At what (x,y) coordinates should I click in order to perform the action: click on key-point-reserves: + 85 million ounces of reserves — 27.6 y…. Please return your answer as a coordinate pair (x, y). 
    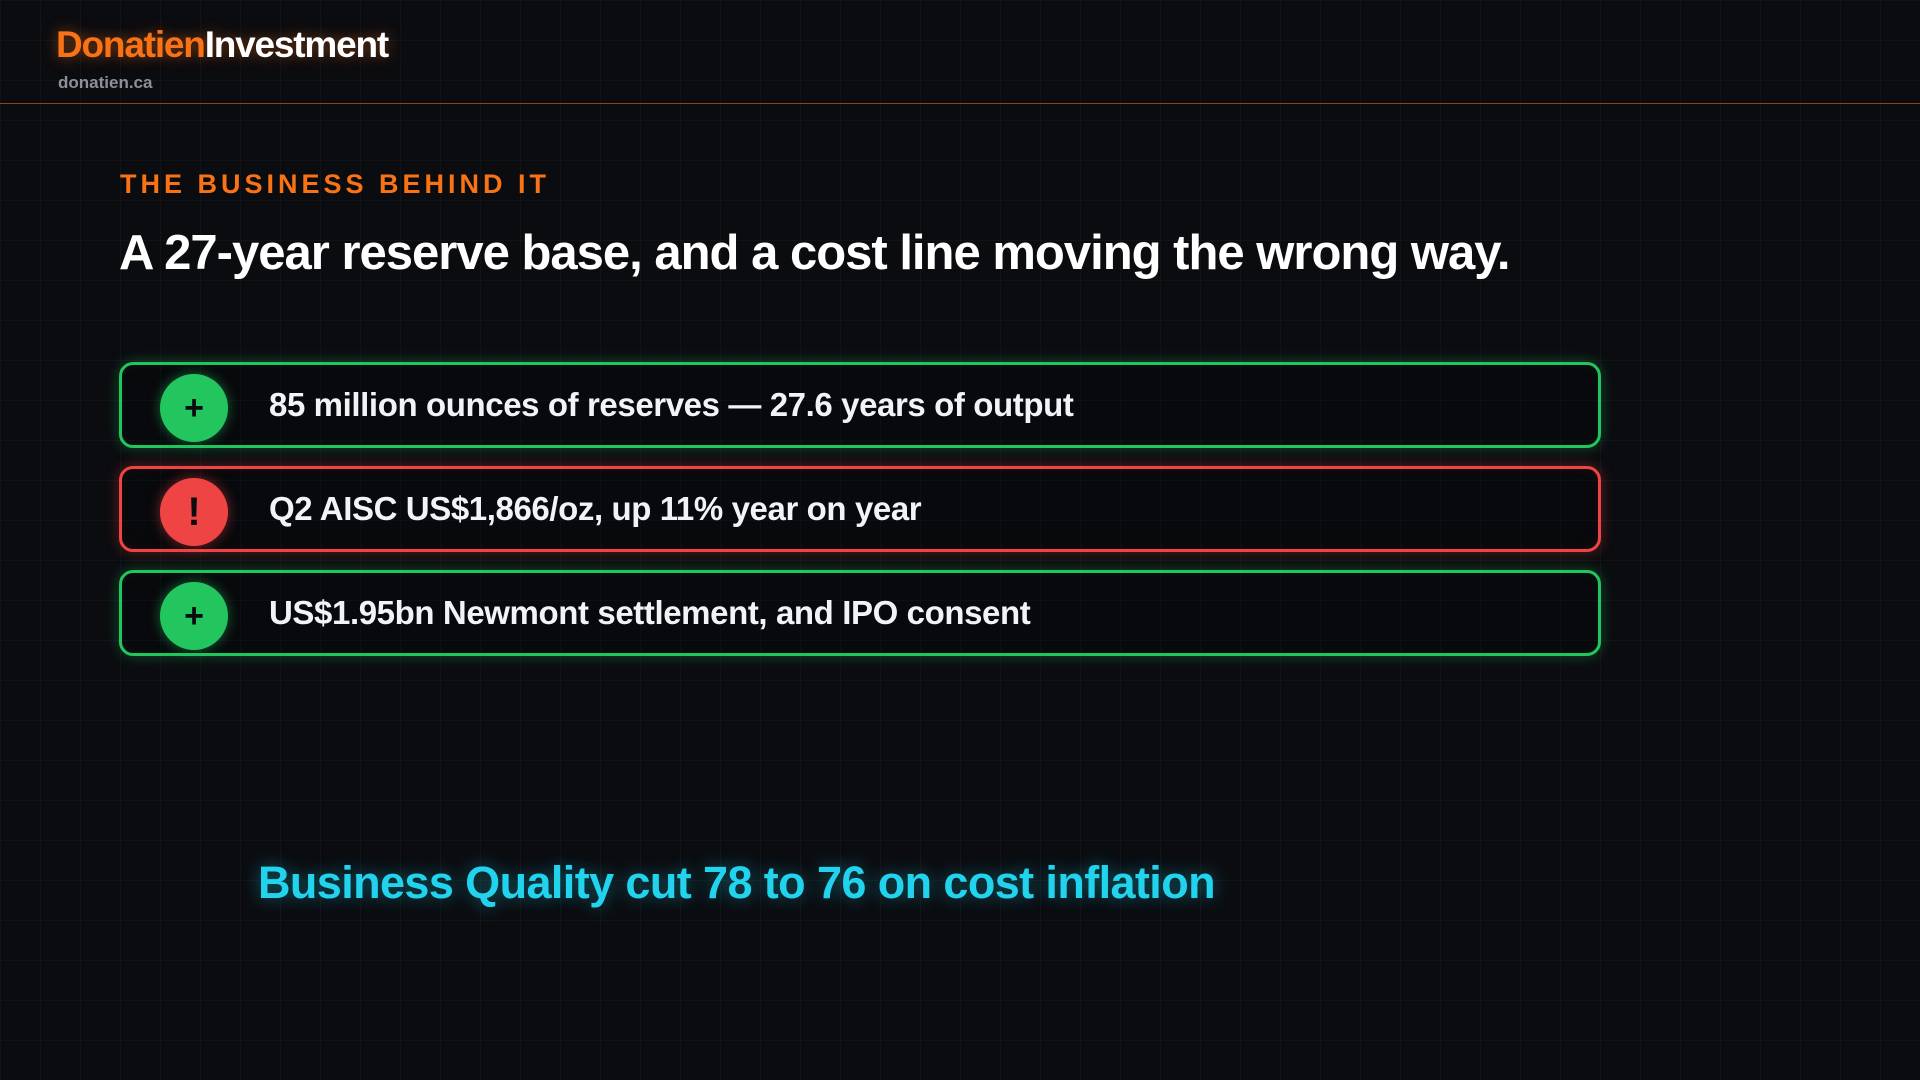
    Looking at the image, I should click on (860, 405).